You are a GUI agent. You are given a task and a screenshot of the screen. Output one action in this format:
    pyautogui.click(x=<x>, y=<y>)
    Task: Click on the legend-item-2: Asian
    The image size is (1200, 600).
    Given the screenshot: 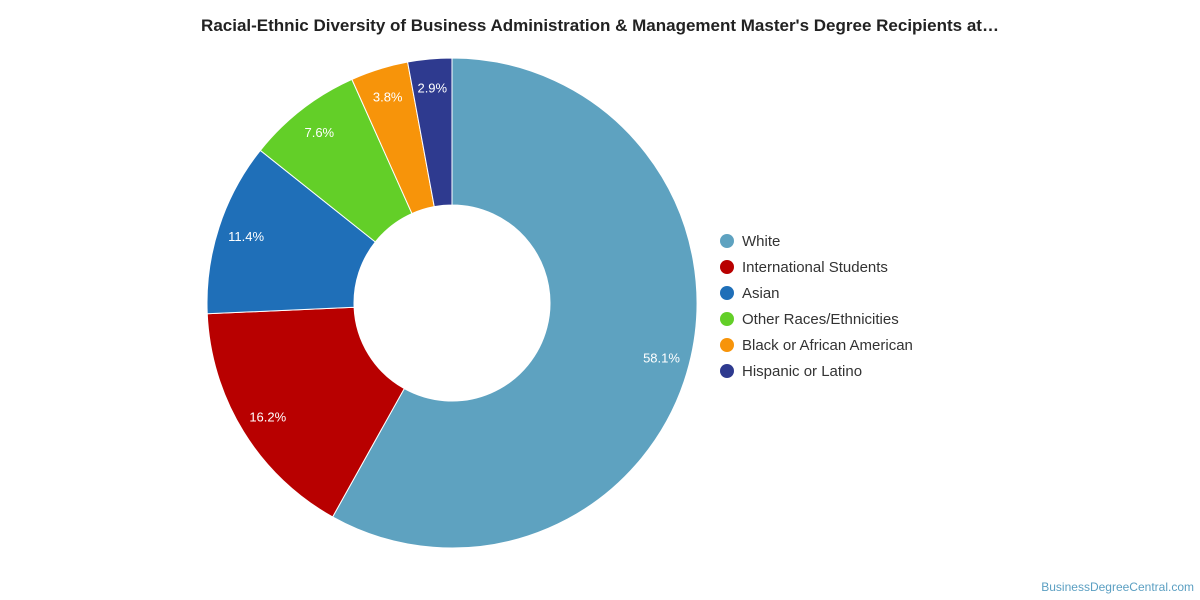 What is the action you would take?
    pyautogui.click(x=816, y=293)
    